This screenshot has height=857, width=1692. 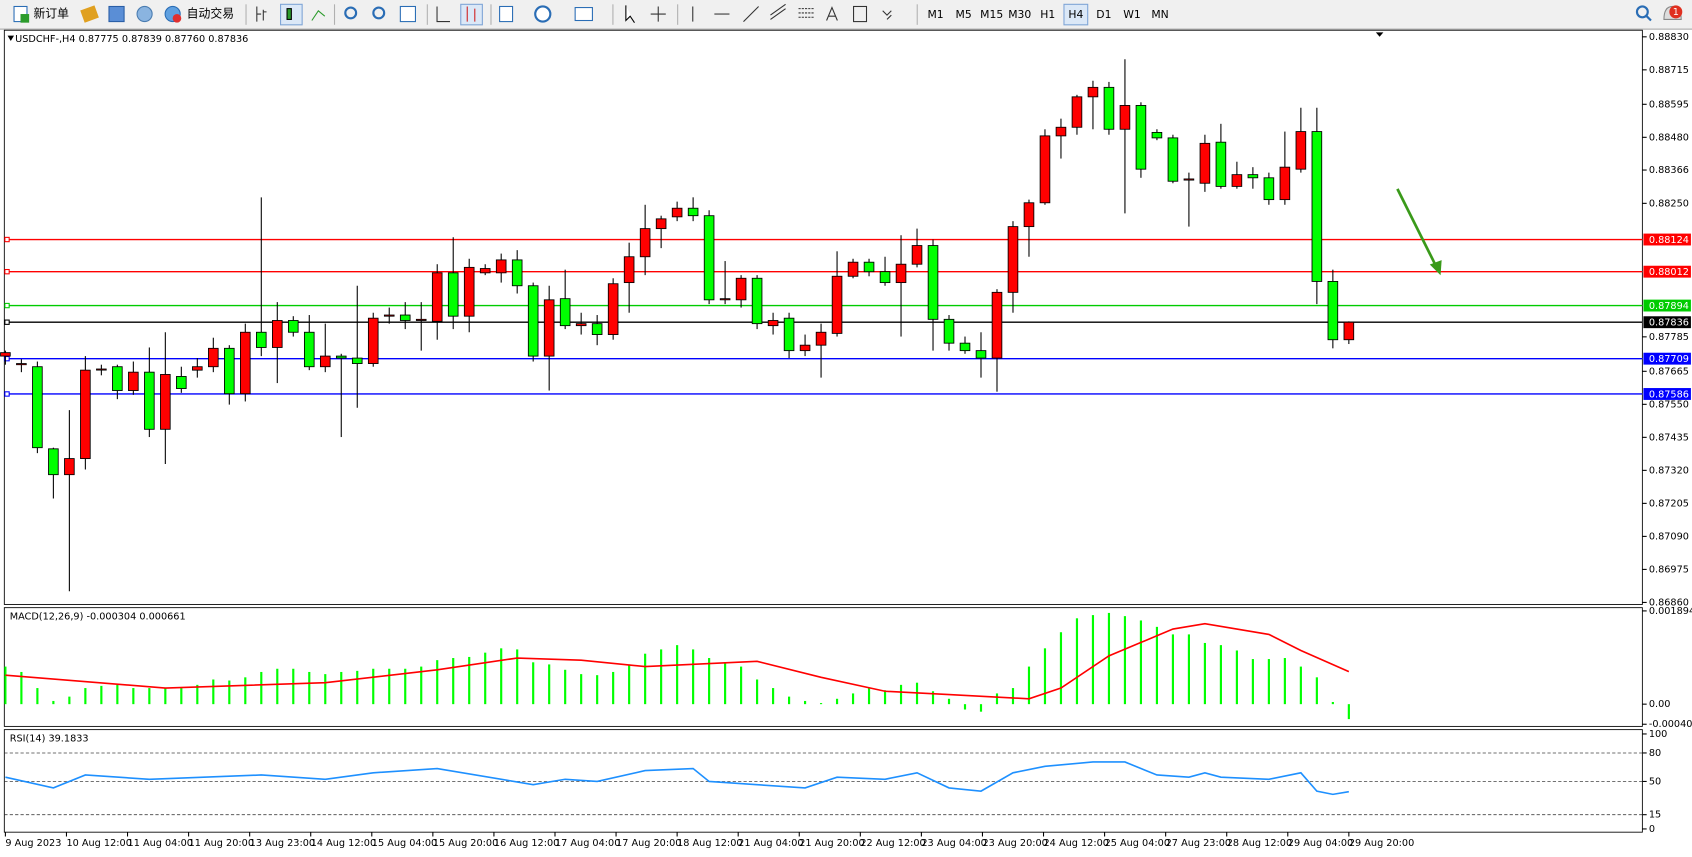 What do you see at coordinates (1669, 323) in the screenshot?
I see `price-label: 0.87836` at bounding box center [1669, 323].